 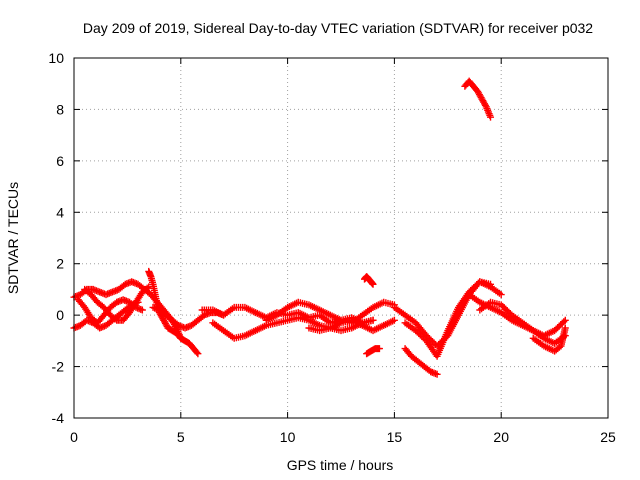 What do you see at coordinates (608, 437) in the screenshot?
I see `x-tick-label: 25` at bounding box center [608, 437].